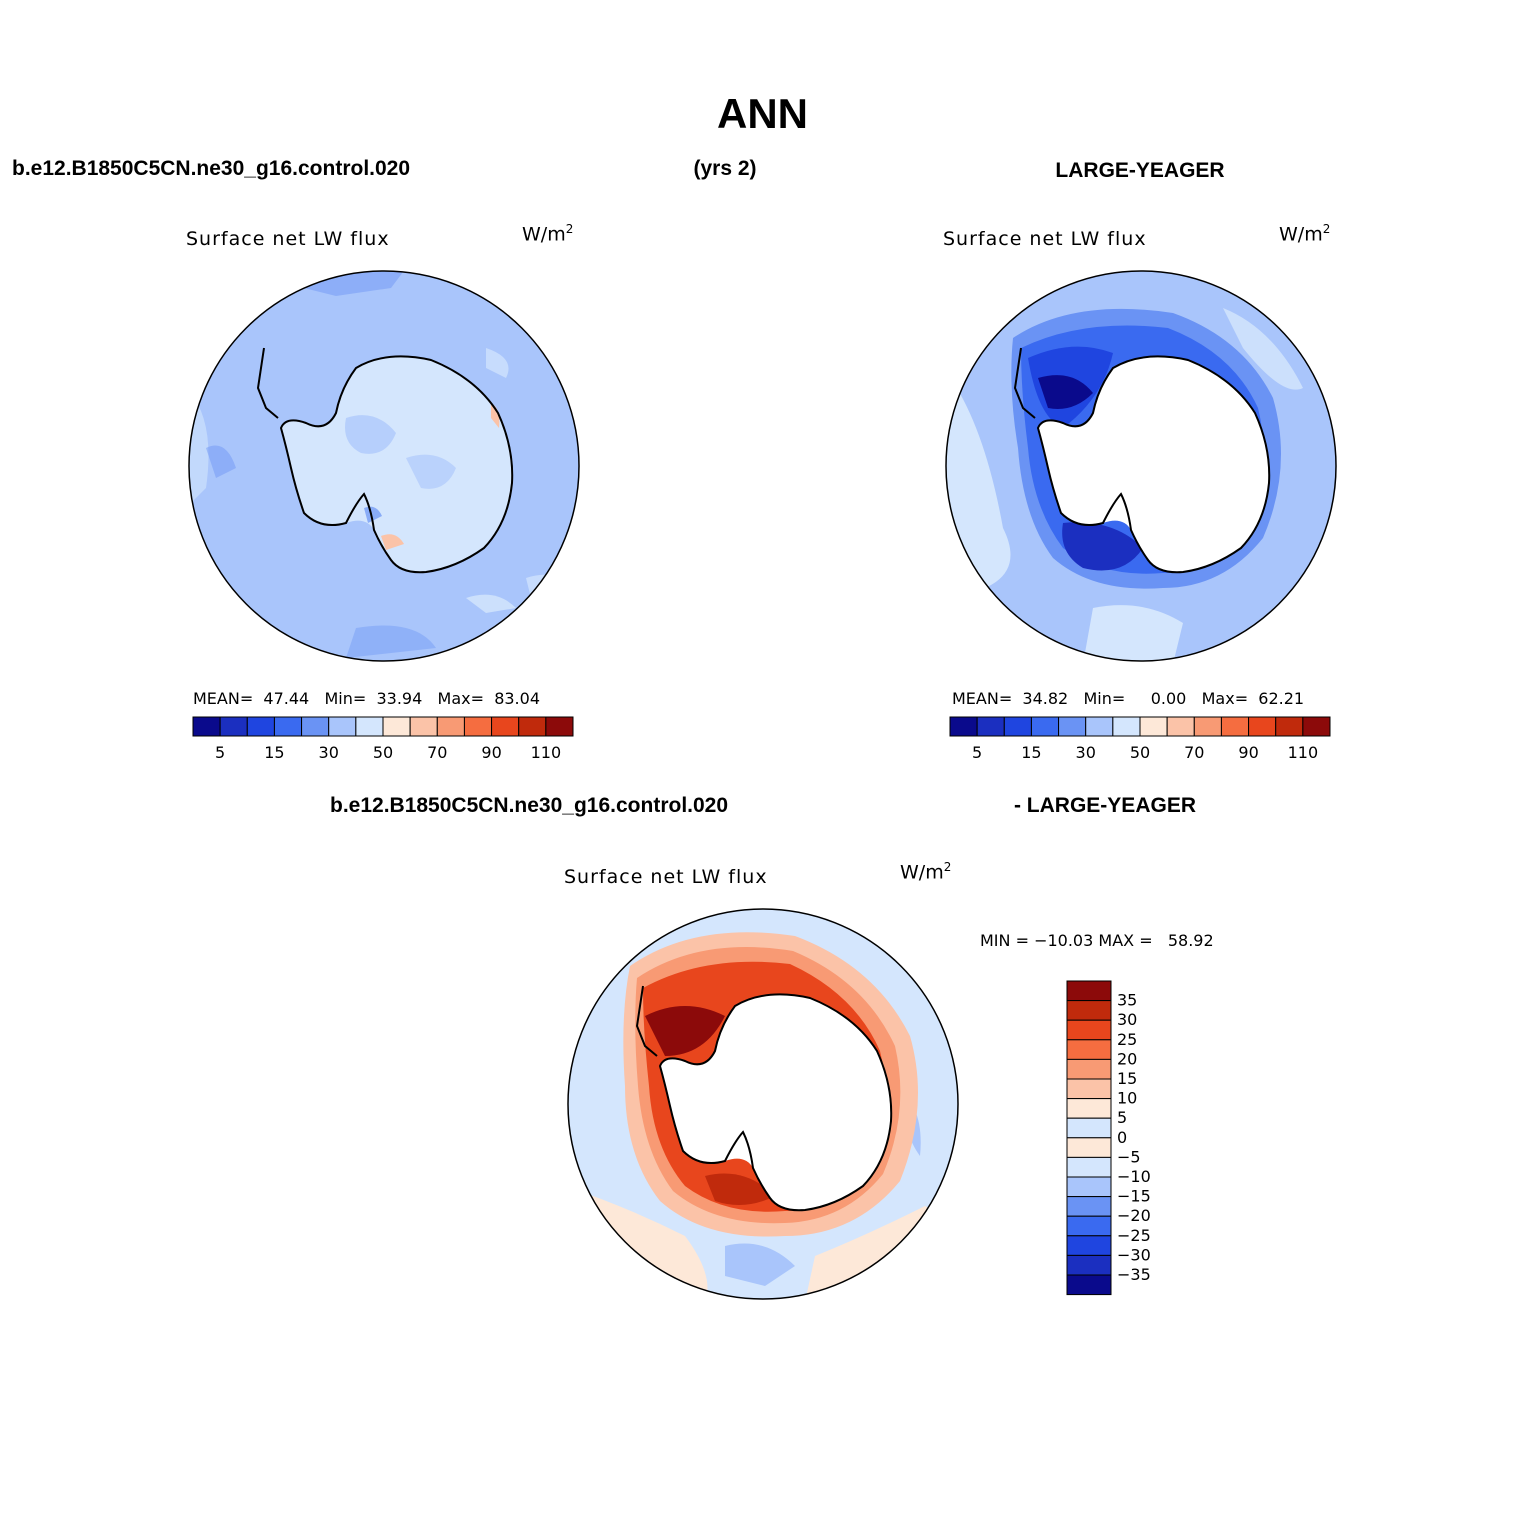 This screenshot has width=1525, height=1525. What do you see at coordinates (1134, 1274) in the screenshot?
I see `colorbar-tick-label: −35` at bounding box center [1134, 1274].